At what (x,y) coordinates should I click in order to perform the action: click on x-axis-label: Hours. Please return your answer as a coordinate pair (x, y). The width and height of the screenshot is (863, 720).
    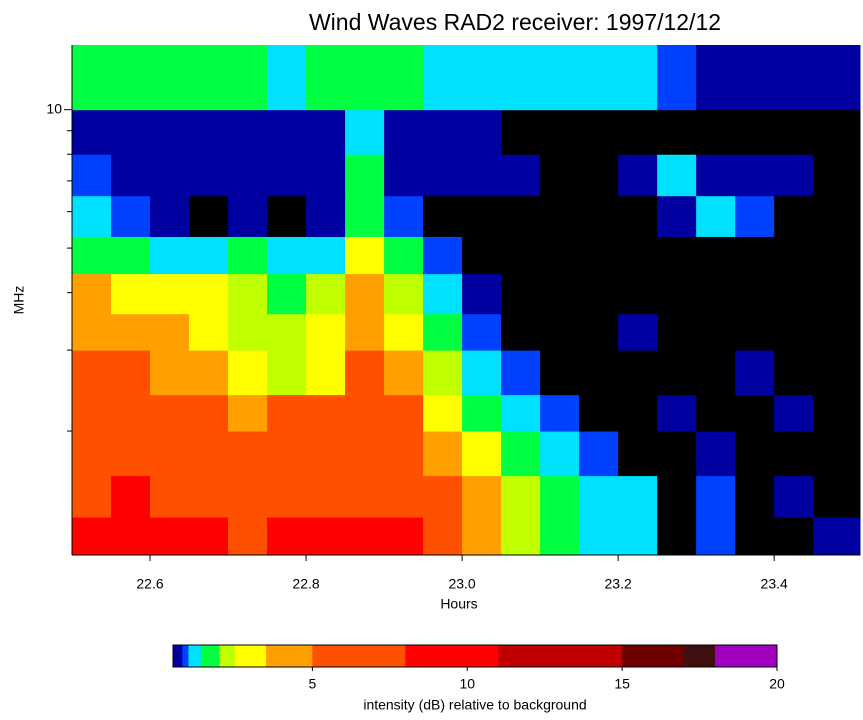
    Looking at the image, I should click on (458, 604).